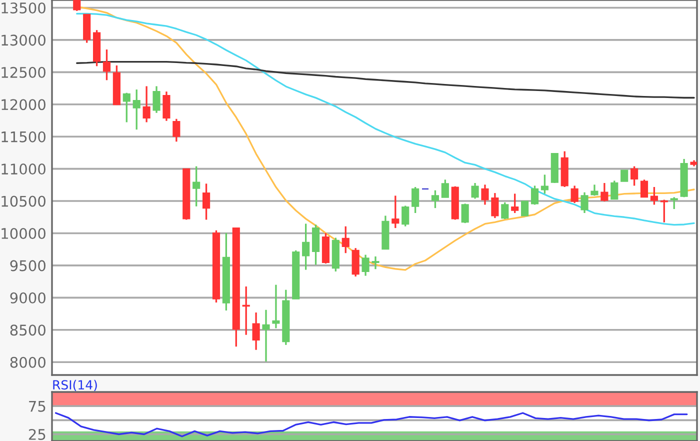 The height and width of the screenshot is (441, 700). Describe the element at coordinates (28, 298) in the screenshot. I see `y-tick-label: 9000` at that location.